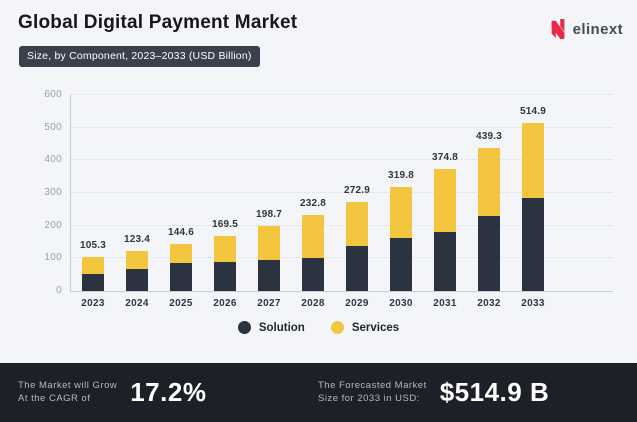 The height and width of the screenshot is (422, 637). I want to click on forecast-label-line1: The Forecasted Market, so click(372, 385).